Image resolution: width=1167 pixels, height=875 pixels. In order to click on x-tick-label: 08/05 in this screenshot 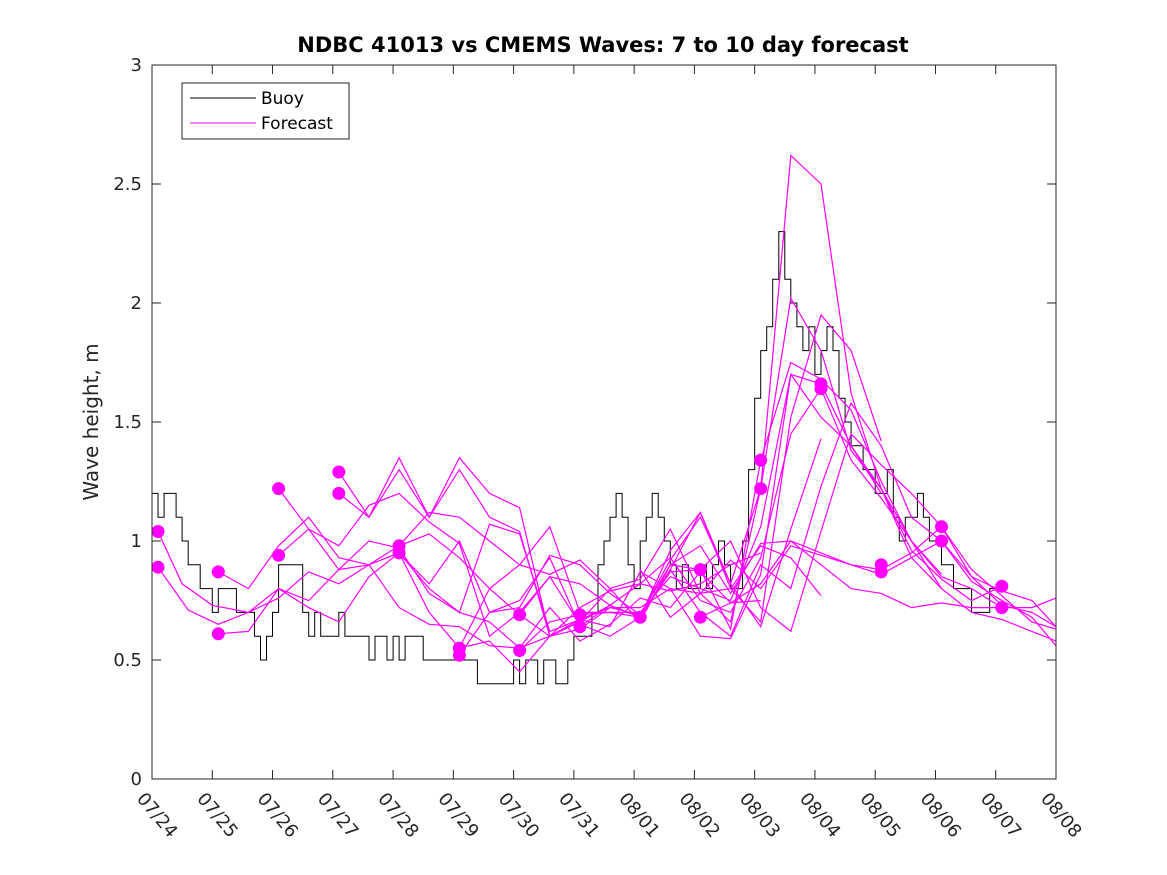, I will do `click(879, 815)`.